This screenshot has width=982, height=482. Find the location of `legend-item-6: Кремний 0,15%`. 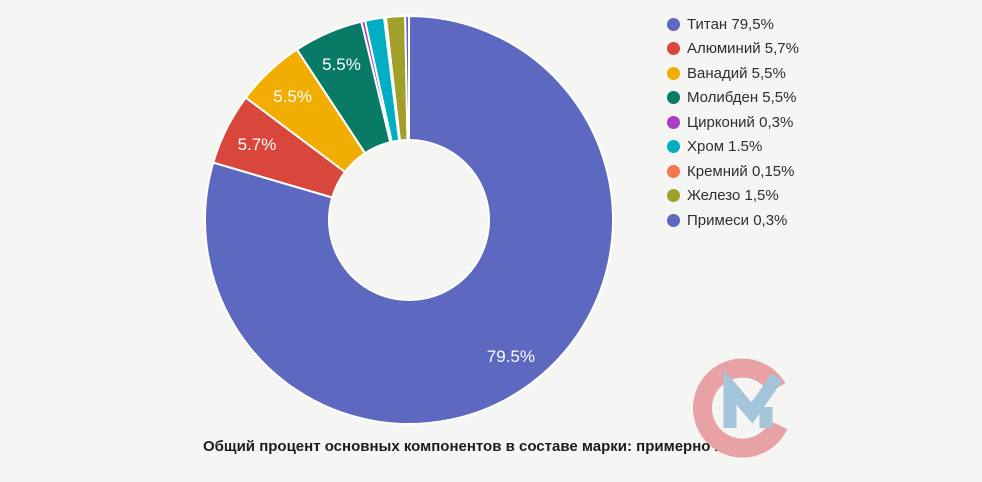

legend-item-6: Кремний 0,15% is located at coordinates (733, 171).